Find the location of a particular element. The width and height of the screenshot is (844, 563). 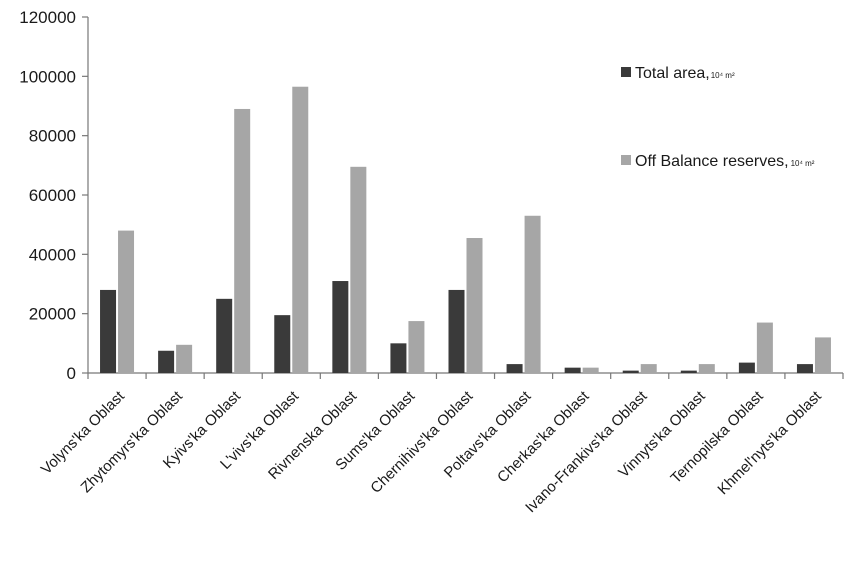

legend-item-off-balance: Off Balance reserves, 10⁴ m² is located at coordinates (718, 161).